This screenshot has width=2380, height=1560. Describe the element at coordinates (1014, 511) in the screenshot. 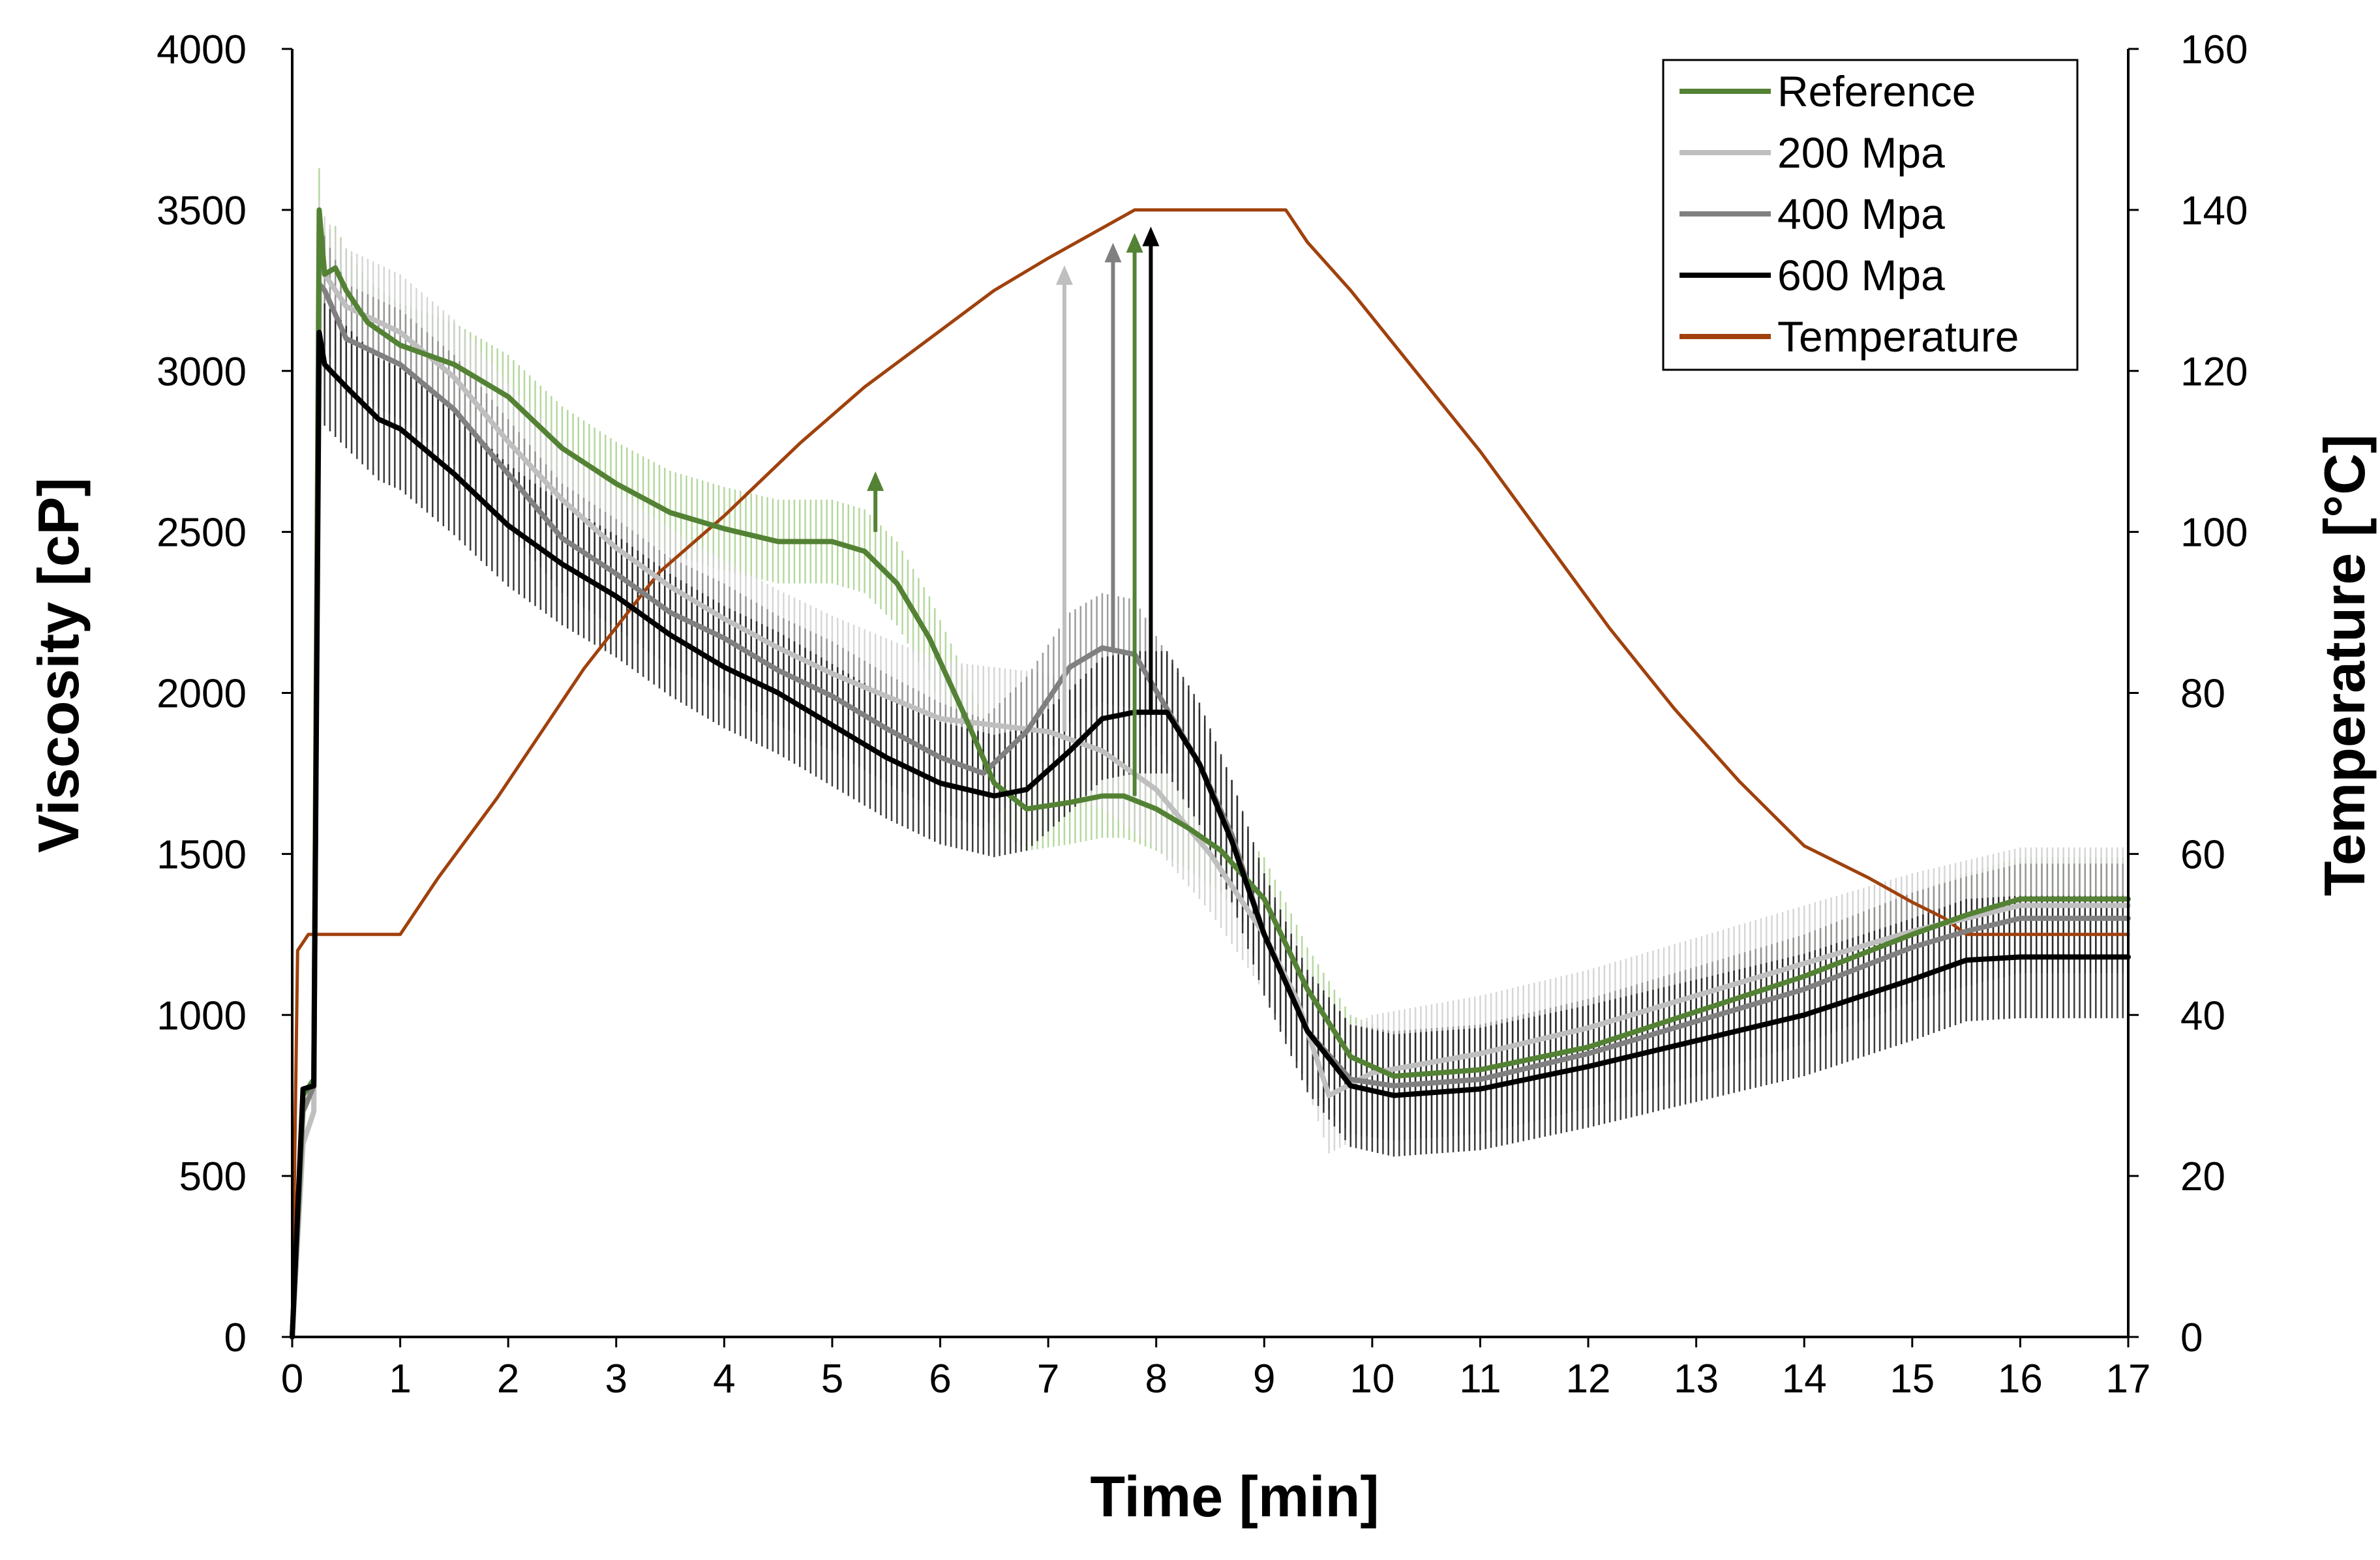

I see `annotation-arrows` at that location.